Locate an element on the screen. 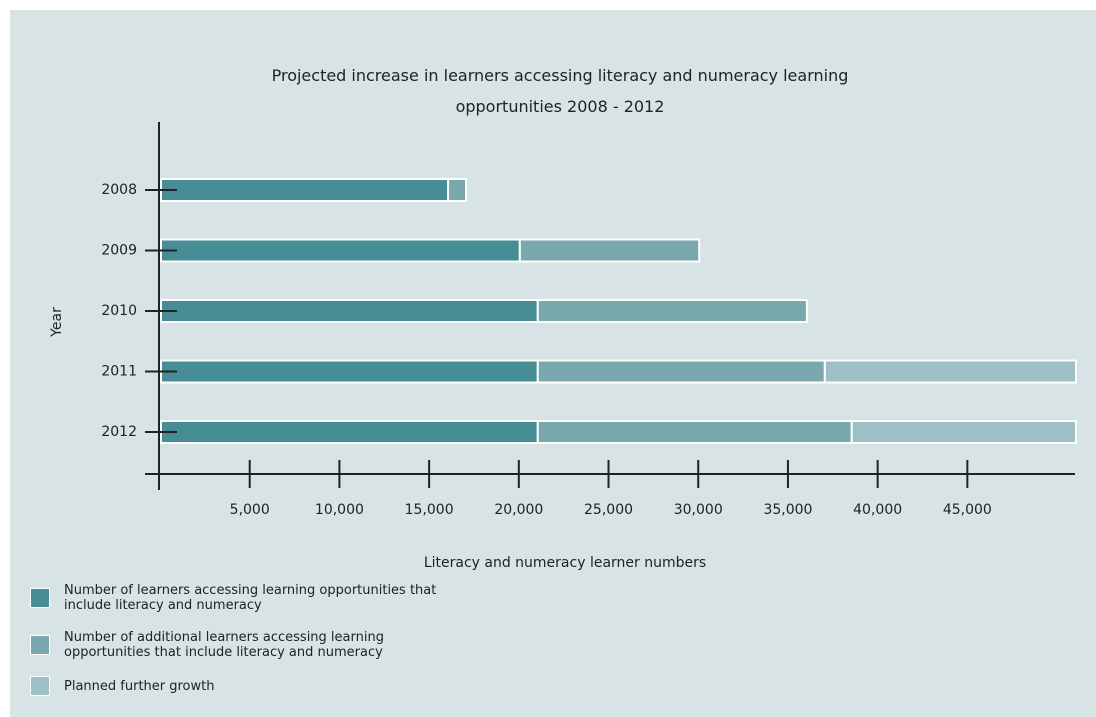 Image resolution: width=1096 pixels, height=717 pixels. legend-label: Planned further growth is located at coordinates (139, 686).